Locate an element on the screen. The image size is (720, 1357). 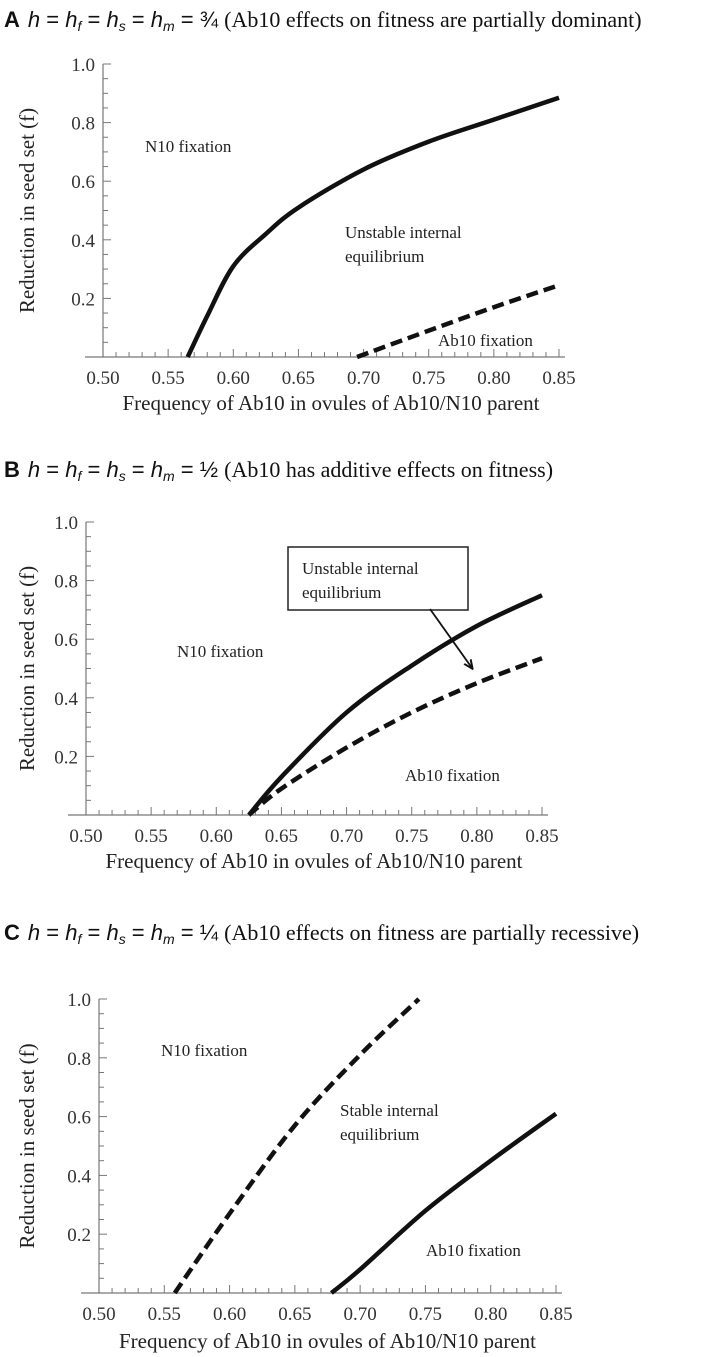
region-label: Stable internal is located at coordinates (389, 1110).